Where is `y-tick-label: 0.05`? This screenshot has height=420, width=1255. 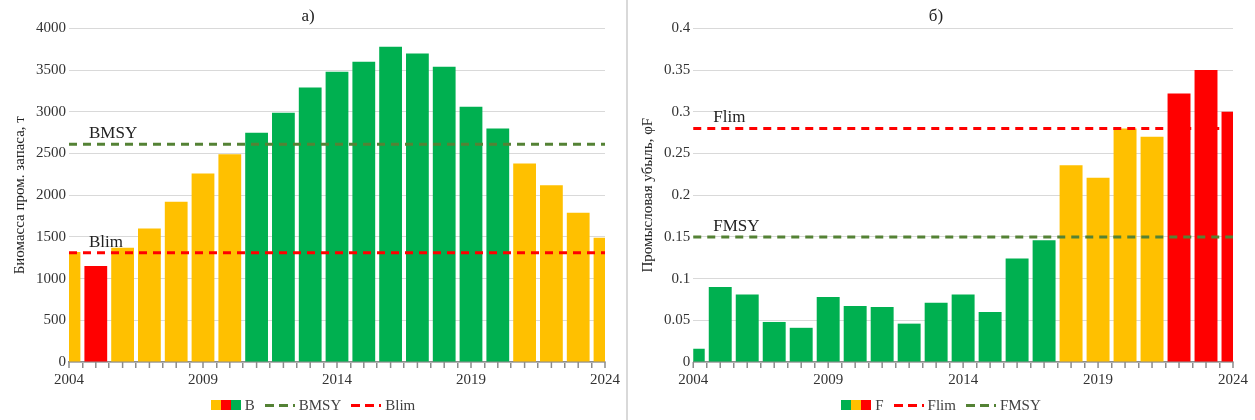 y-tick-label: 0.05 is located at coordinates (677, 319).